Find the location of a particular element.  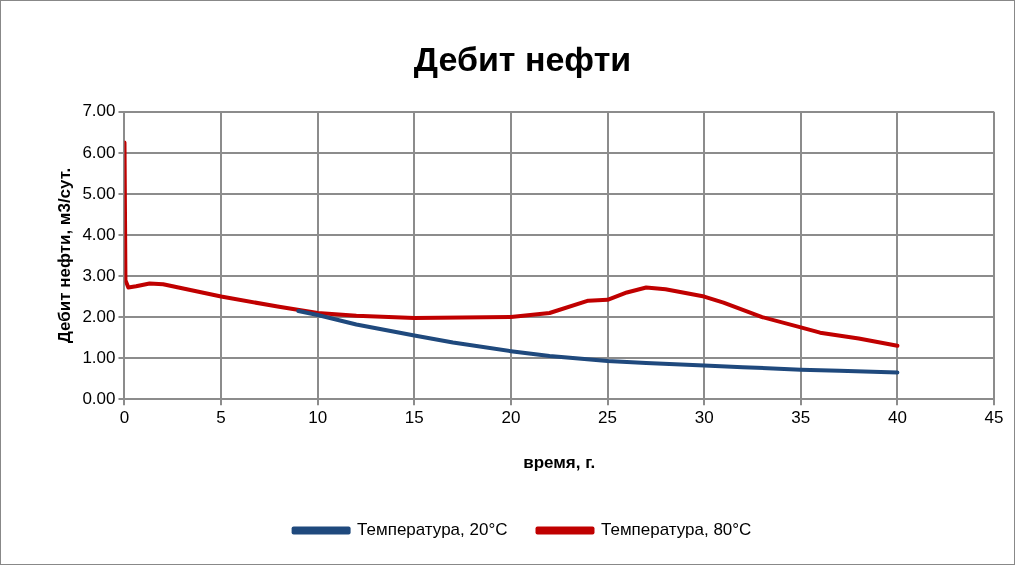

y-axis-title: Дебит нефти, м3/сут. is located at coordinates (64, 255).